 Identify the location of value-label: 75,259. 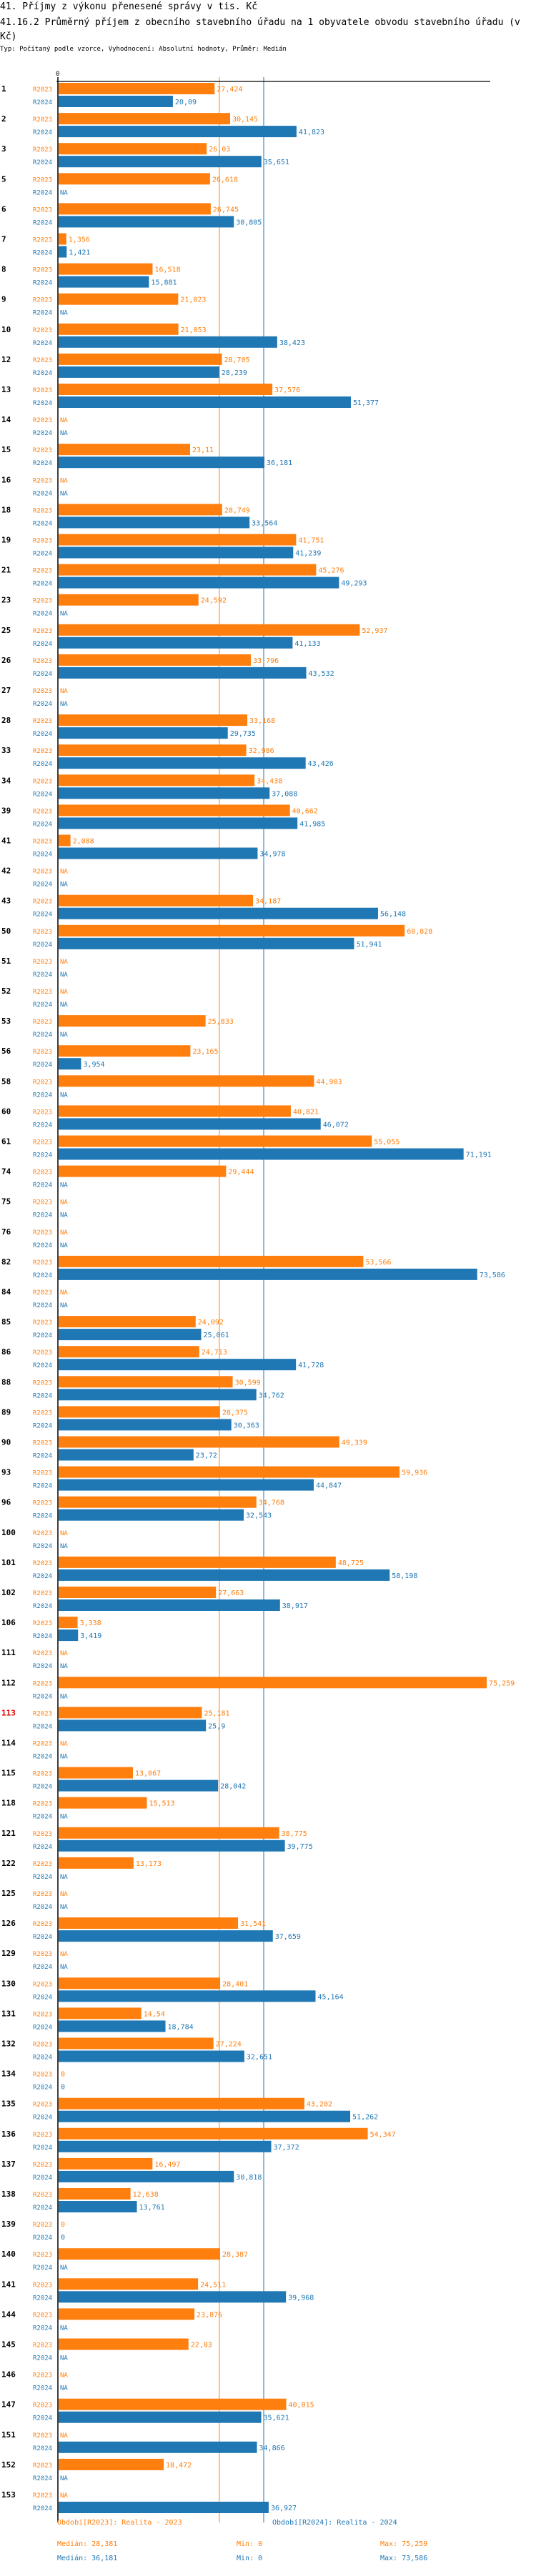
(502, 1683).